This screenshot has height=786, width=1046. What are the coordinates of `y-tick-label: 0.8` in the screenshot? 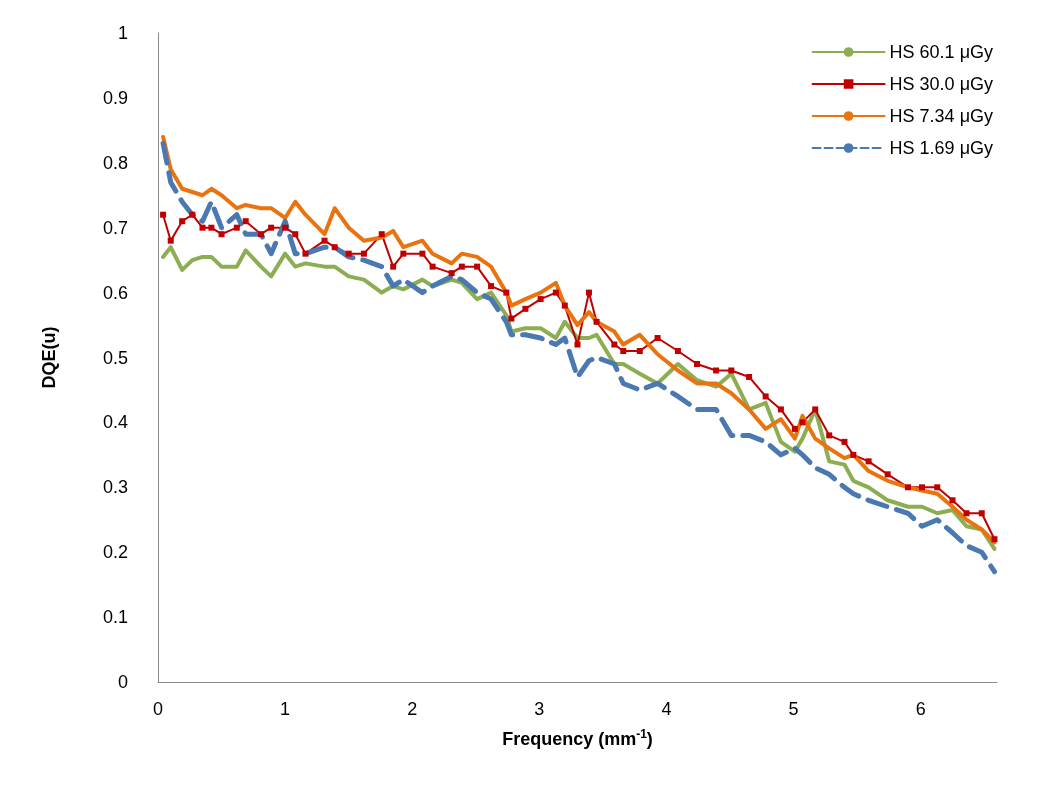 It's located at (115, 162).